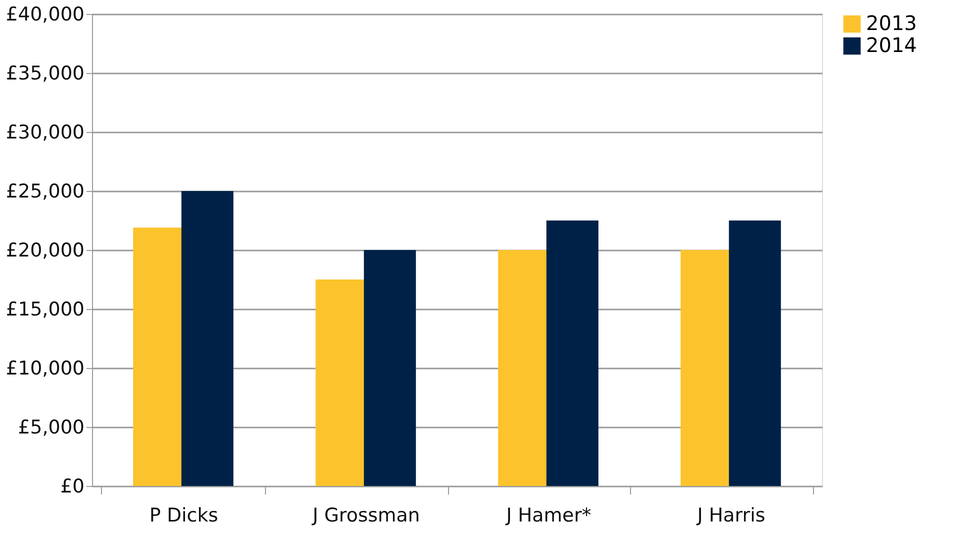  I want to click on legend-label: 2013, so click(891, 23).